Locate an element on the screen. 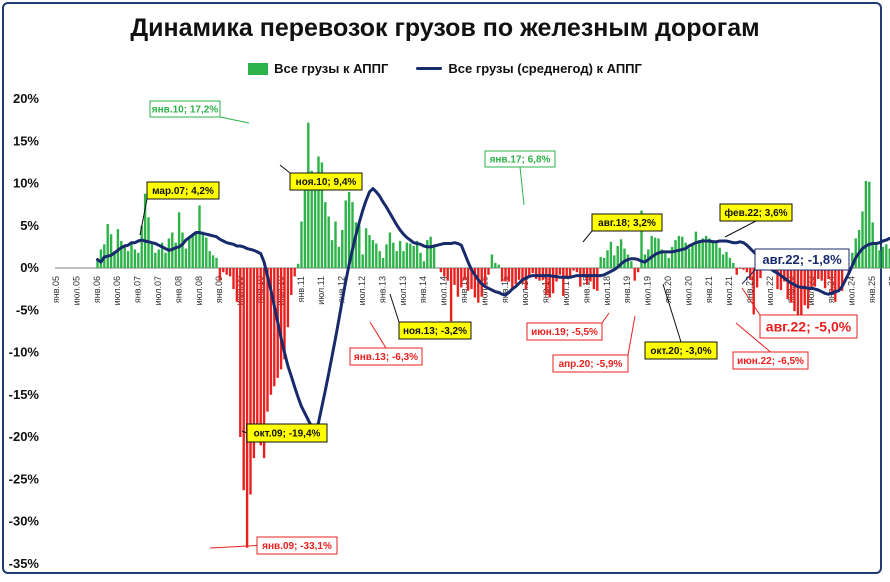 The image size is (890, 582). x-tick-label: янв.20 is located at coordinates (668, 289).